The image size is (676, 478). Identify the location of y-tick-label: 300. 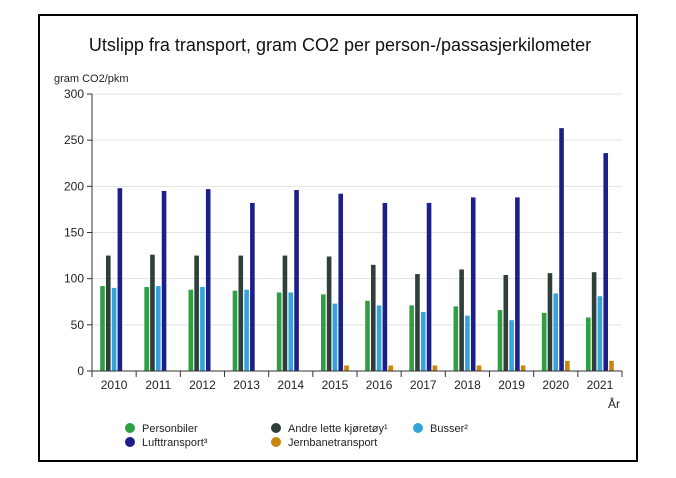
(74, 94).